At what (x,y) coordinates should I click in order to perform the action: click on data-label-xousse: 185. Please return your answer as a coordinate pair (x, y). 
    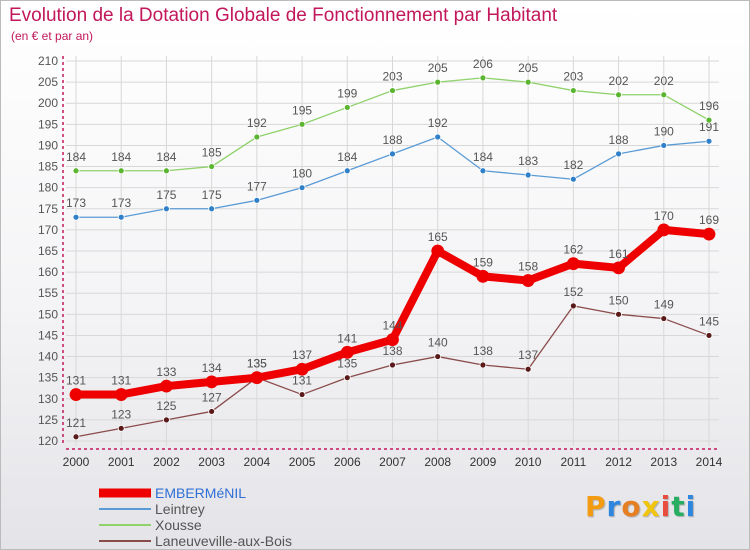
    Looking at the image, I should click on (212, 153).